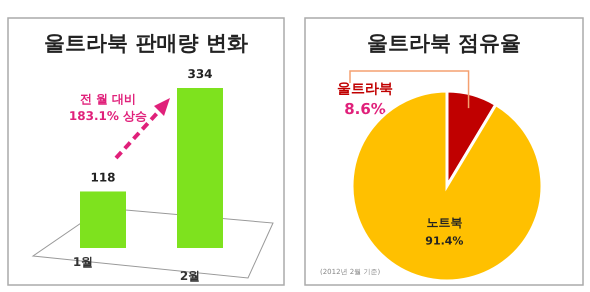 The width and height of the screenshot is (590, 292). Describe the element at coordinates (444, 222) in the screenshot. I see `slice-label: 노트북` at that location.